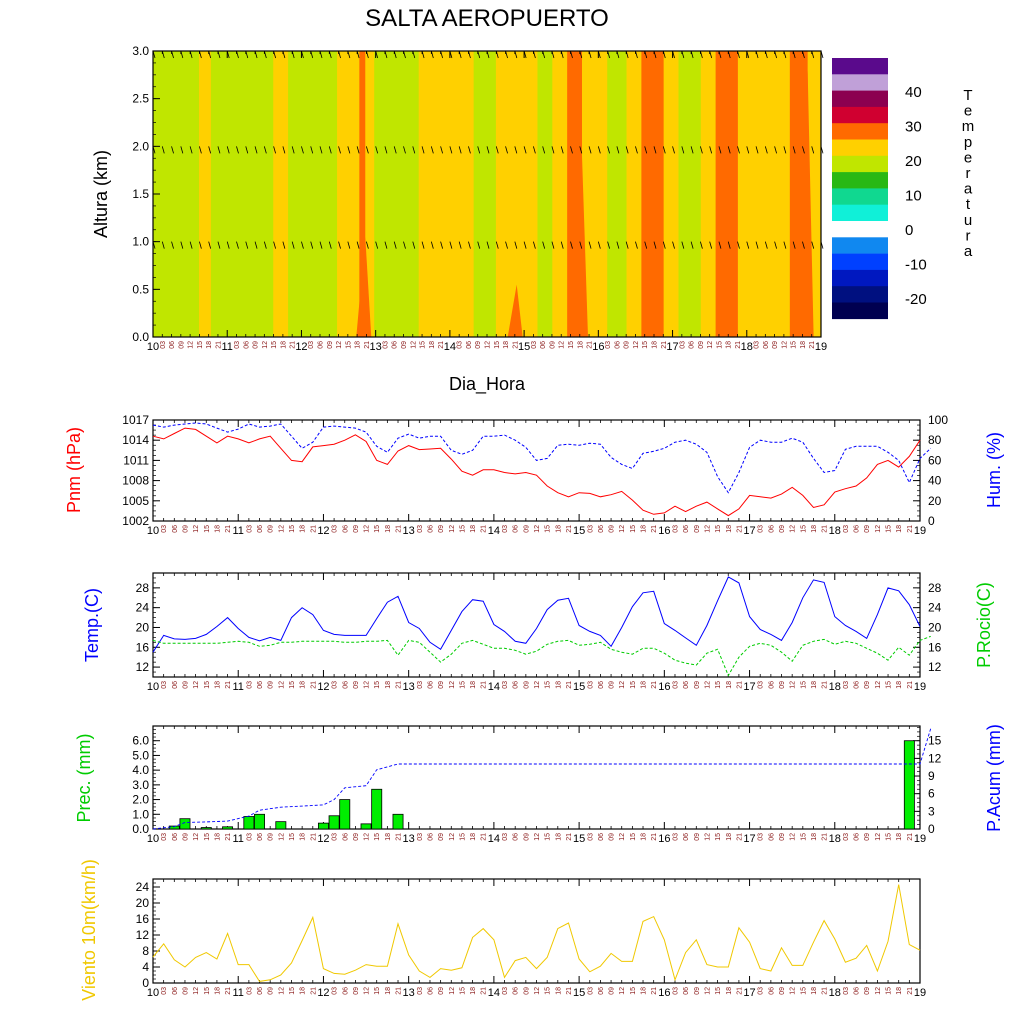 This screenshot has height=1024, width=1024. What do you see at coordinates (968, 142) in the screenshot?
I see `legend-title-letter: p` at bounding box center [968, 142].